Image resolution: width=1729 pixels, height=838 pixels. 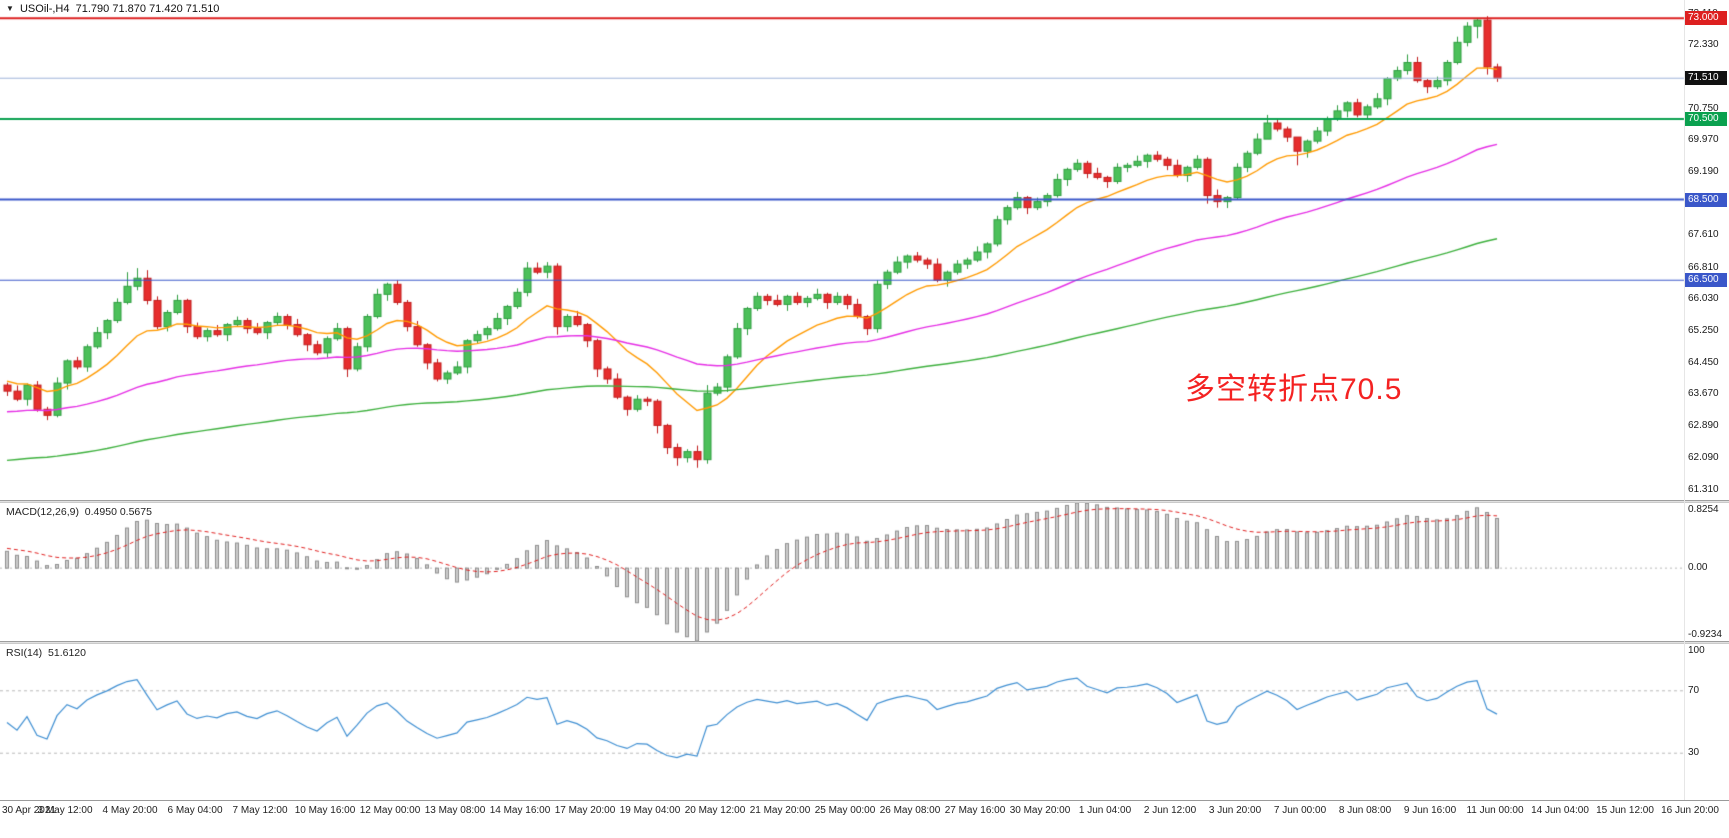 What do you see at coordinates (129, 9) in the screenshot?
I see `quote-high: 71.870` at bounding box center [129, 9].